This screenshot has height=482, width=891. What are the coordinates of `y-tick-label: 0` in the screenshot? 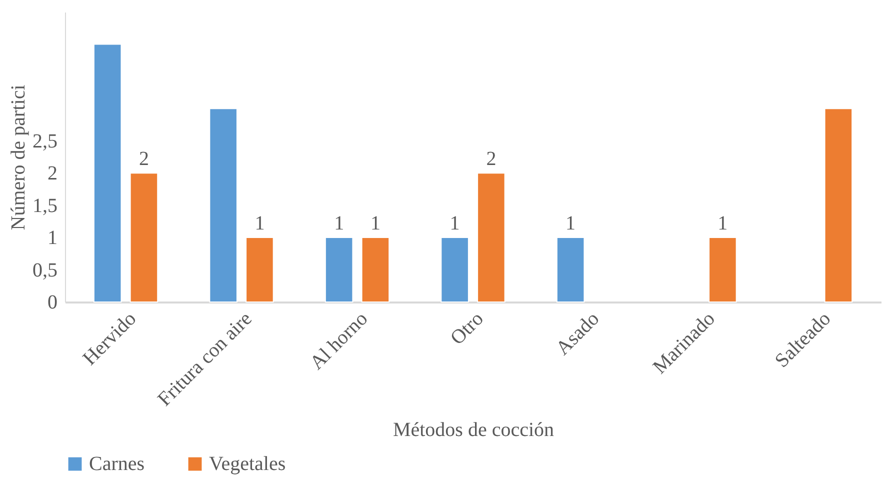 It's located at (53, 303).